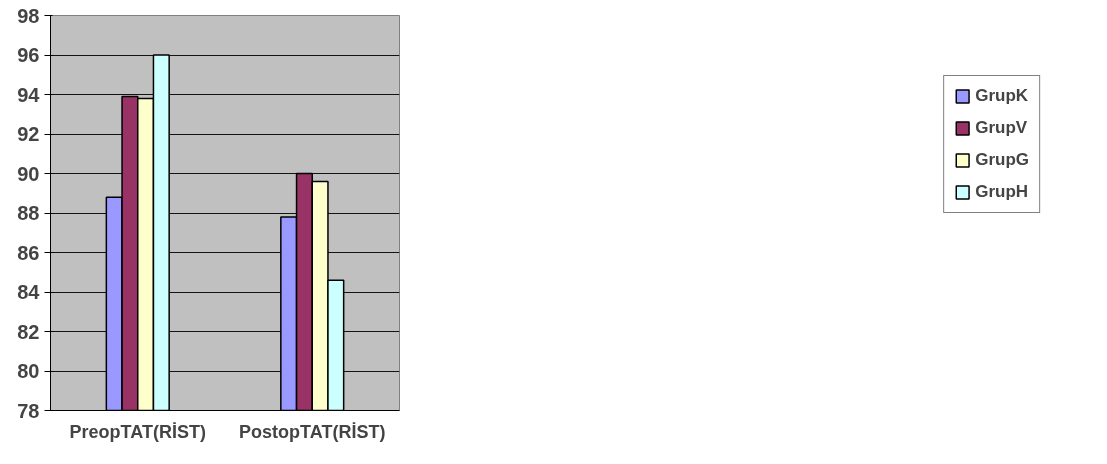  I want to click on y-tick-label: 78, so click(28, 410).